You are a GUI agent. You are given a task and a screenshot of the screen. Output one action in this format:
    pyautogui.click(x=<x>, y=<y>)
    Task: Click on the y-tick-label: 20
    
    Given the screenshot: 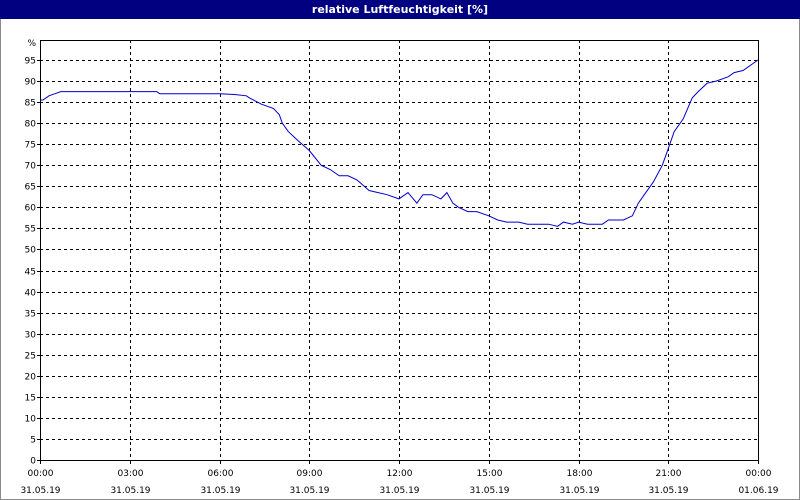 What is the action you would take?
    pyautogui.click(x=31, y=378)
    